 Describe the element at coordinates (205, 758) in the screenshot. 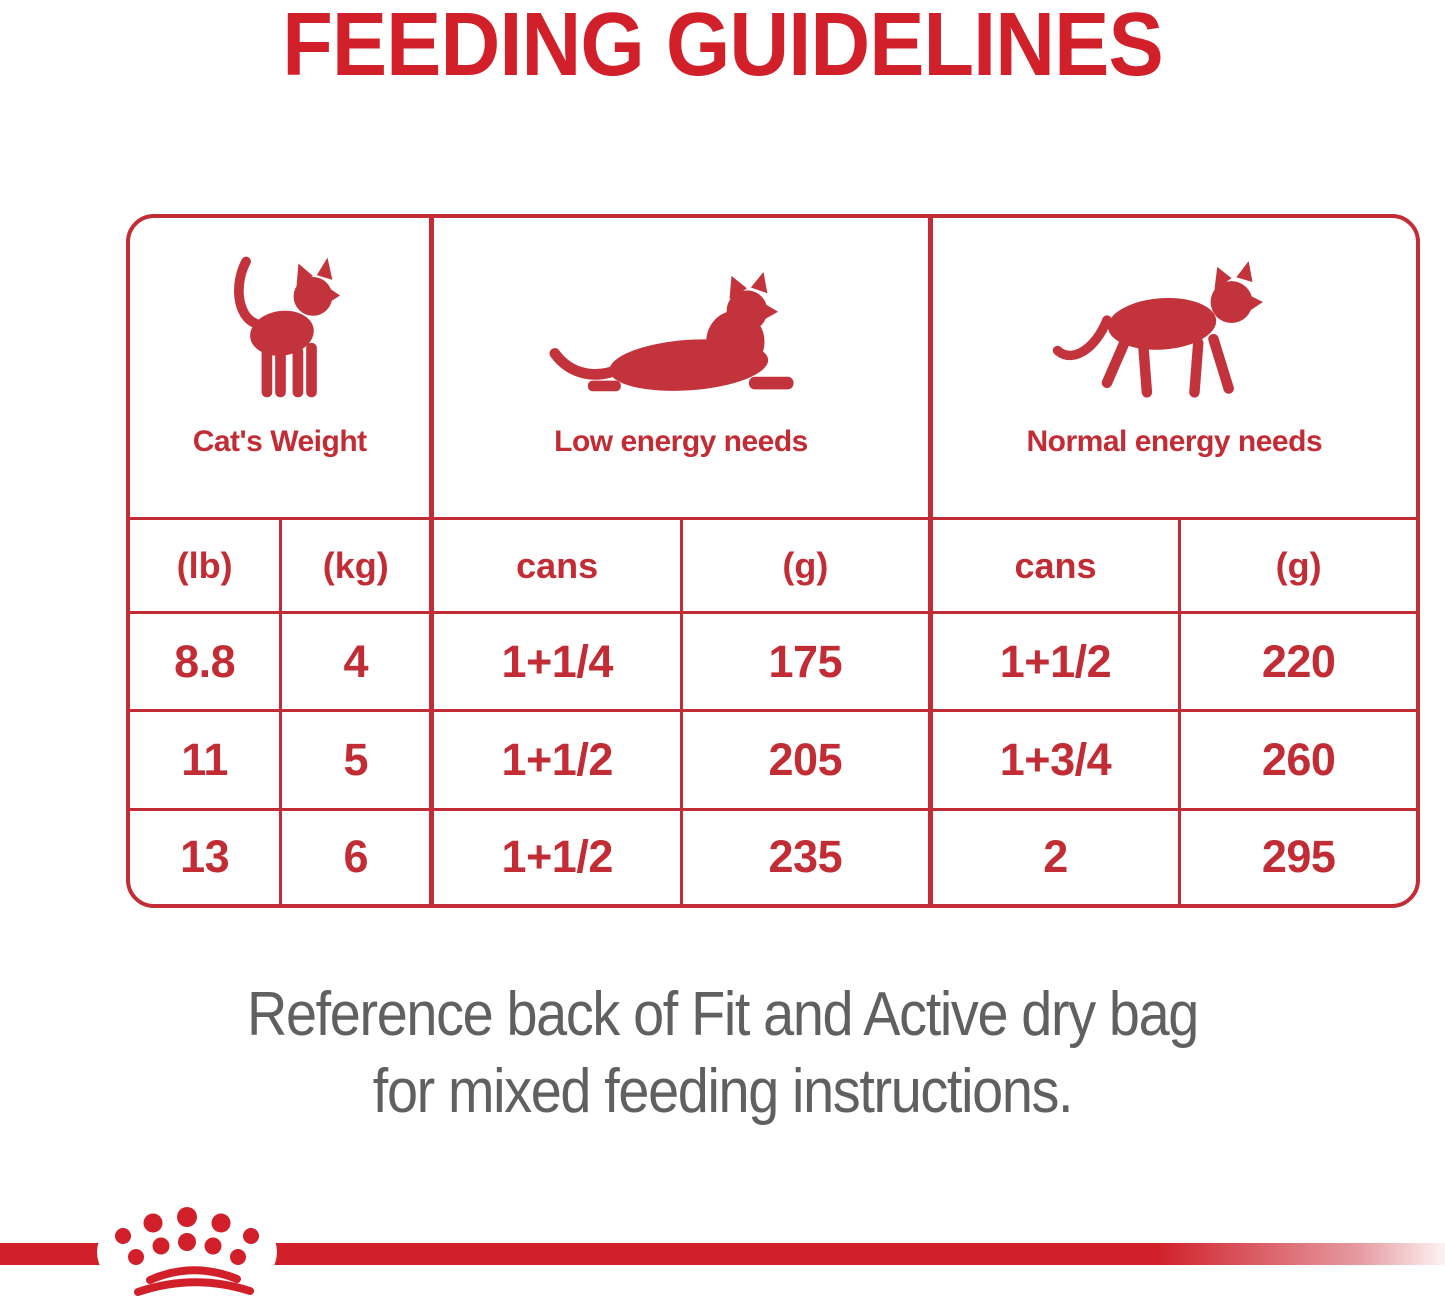

I see `table-cell: 11` at that location.